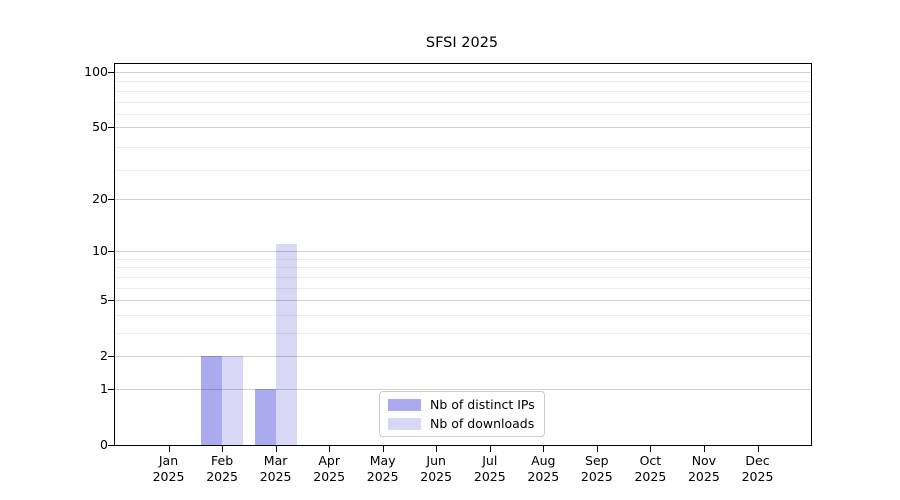 The width and height of the screenshot is (900, 500). What do you see at coordinates (222, 468) in the screenshot?
I see `x-axis-tick-label: Feb 2025` at bounding box center [222, 468].